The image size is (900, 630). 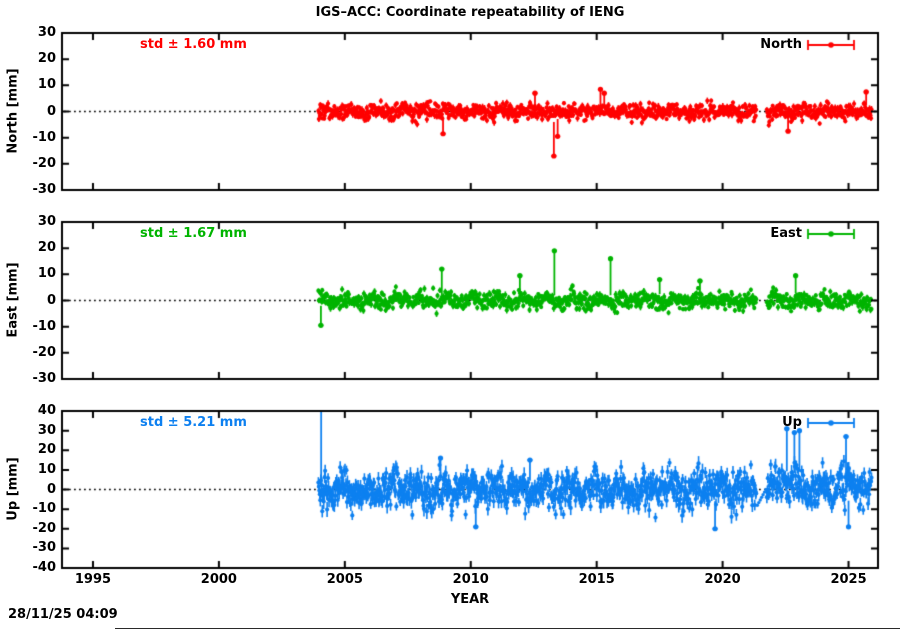 What do you see at coordinates (193, 44) in the screenshot?
I see `std-annotation-north: std ± 1.60 mm` at bounding box center [193, 44].